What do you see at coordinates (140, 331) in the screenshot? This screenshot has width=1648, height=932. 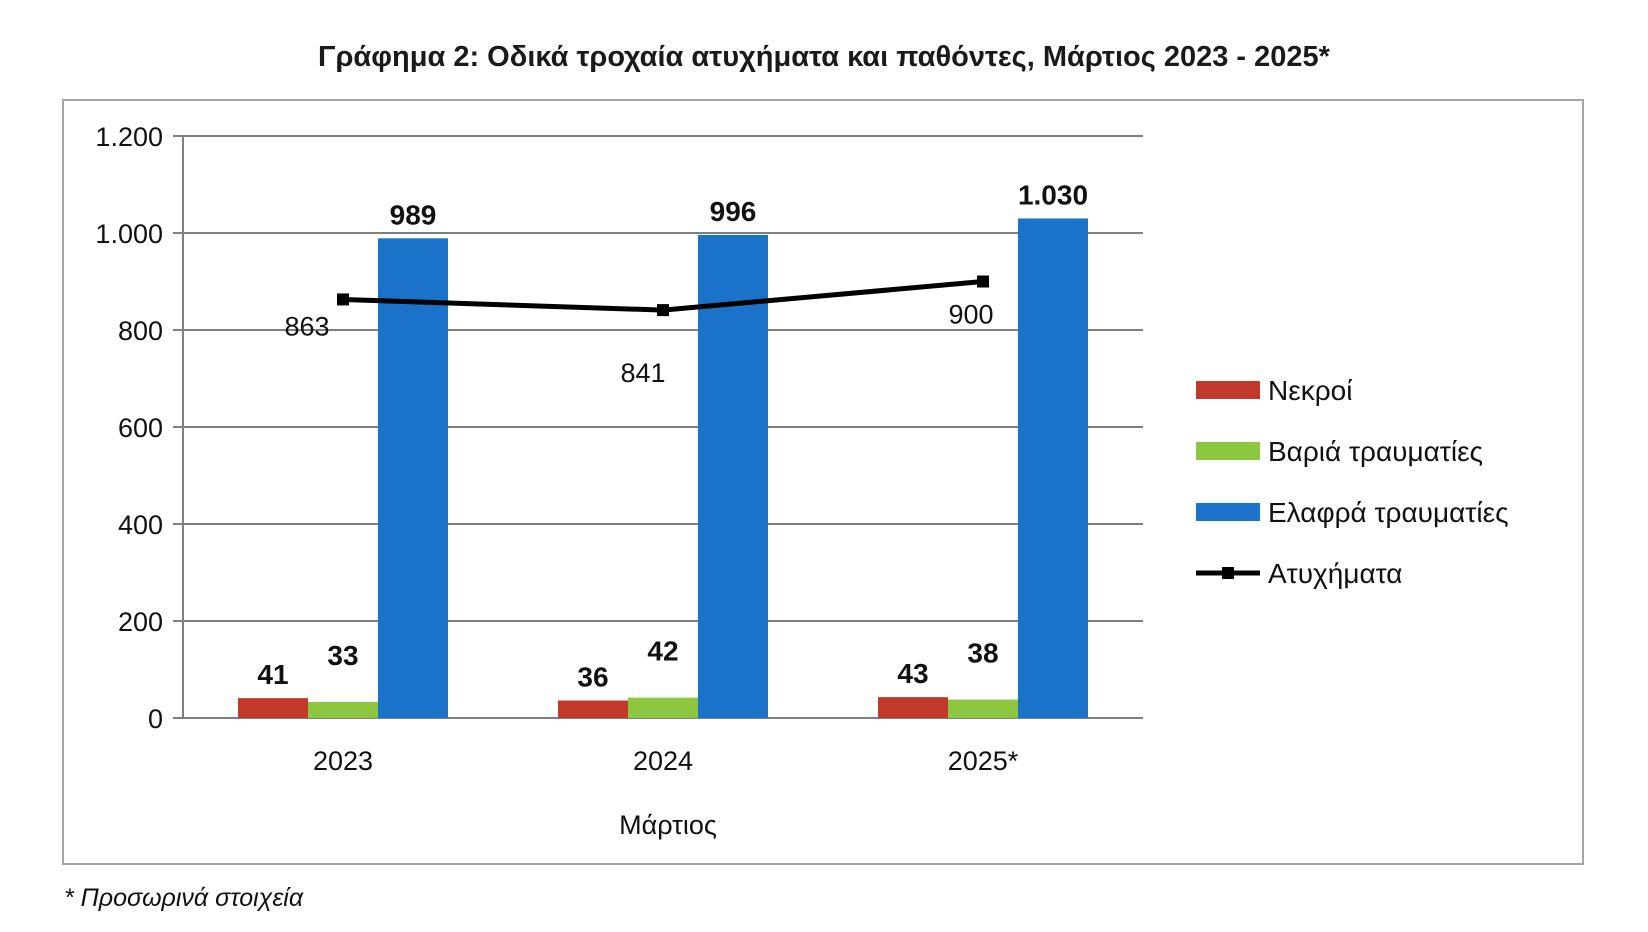 I see `y-tick-label: 800` at bounding box center [140, 331].